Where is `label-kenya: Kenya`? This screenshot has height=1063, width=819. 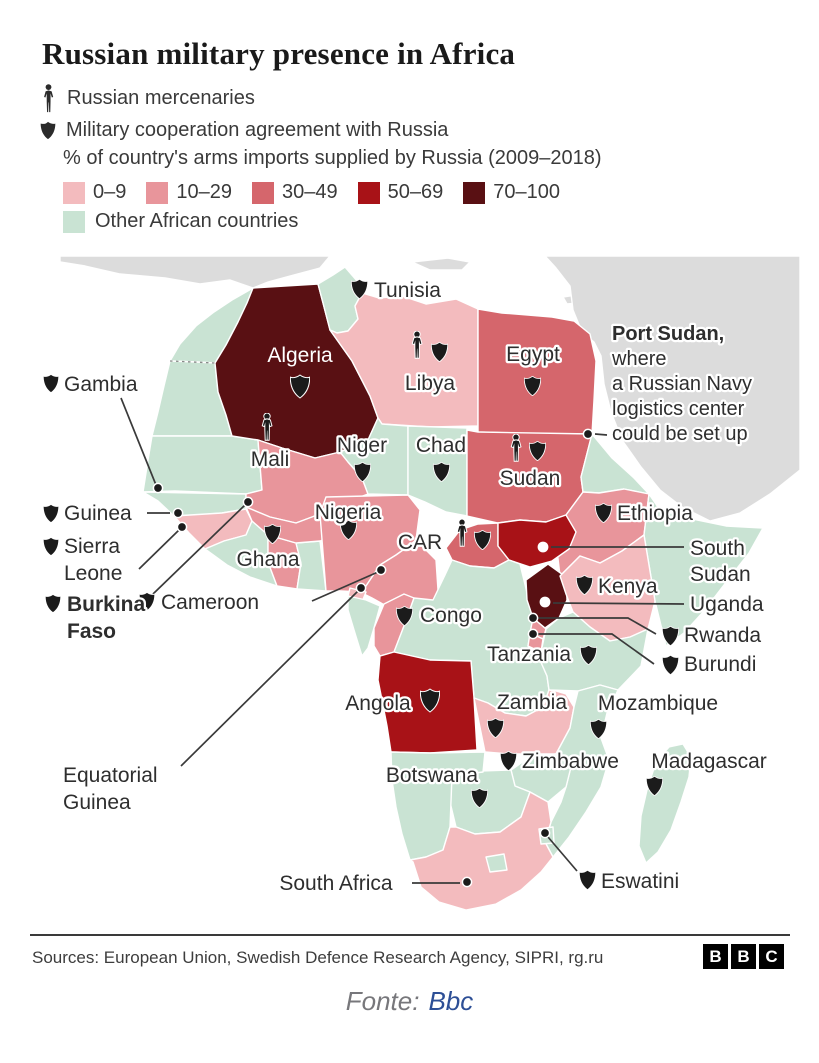
label-kenya: Kenya is located at coordinates (628, 586).